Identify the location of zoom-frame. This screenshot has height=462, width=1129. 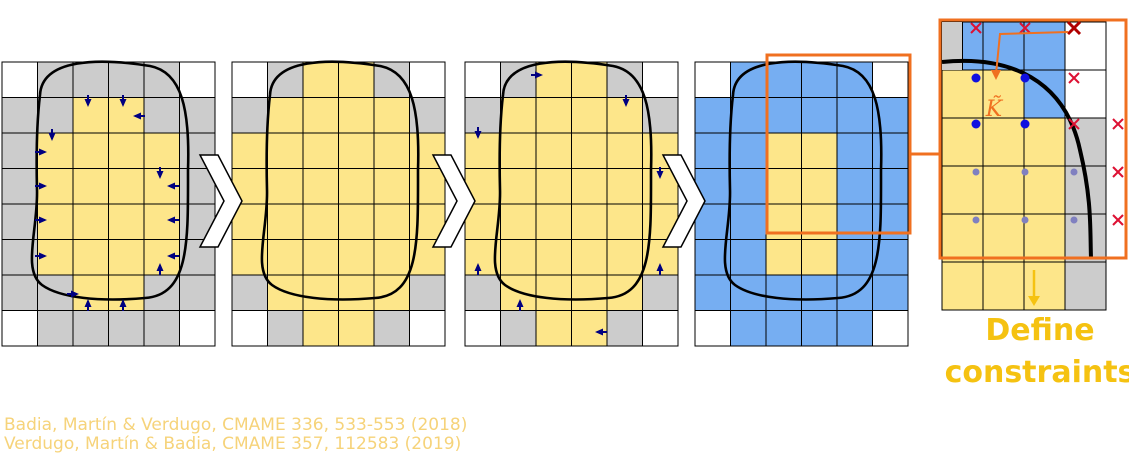
(1033, 139).